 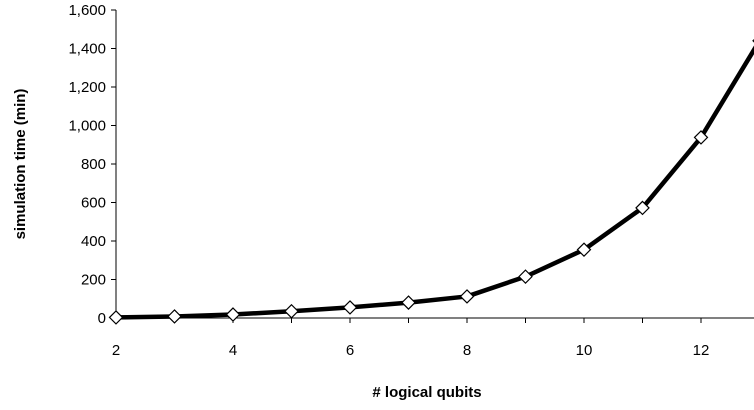 I want to click on x-tick-label: 4, so click(x=233, y=350).